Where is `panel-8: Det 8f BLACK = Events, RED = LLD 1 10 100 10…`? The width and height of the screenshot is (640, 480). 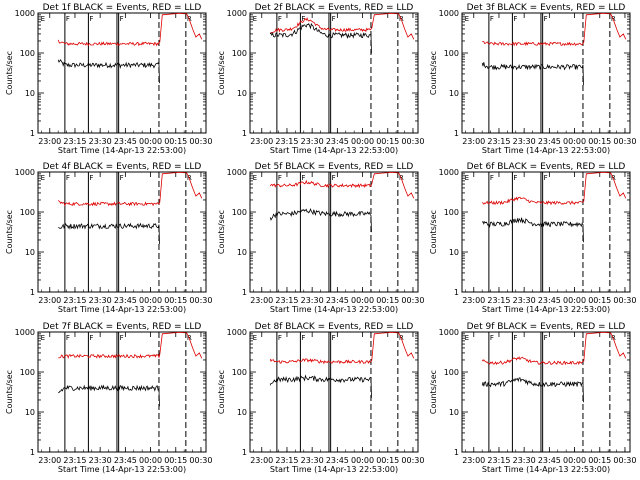 panel-8: Det 8f BLACK = Events, RED = LLD 1 10 100 10… is located at coordinates (320, 398).